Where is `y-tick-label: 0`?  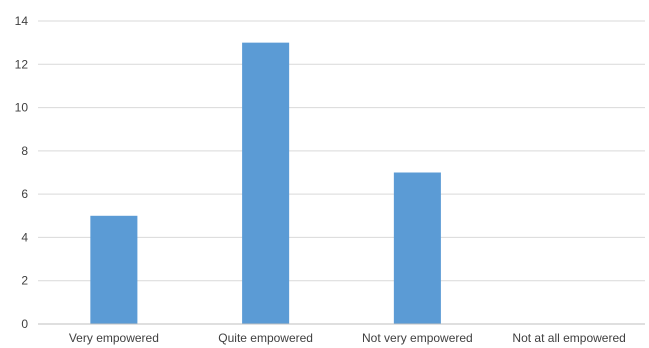 y-tick-label: 0 is located at coordinates (24, 324).